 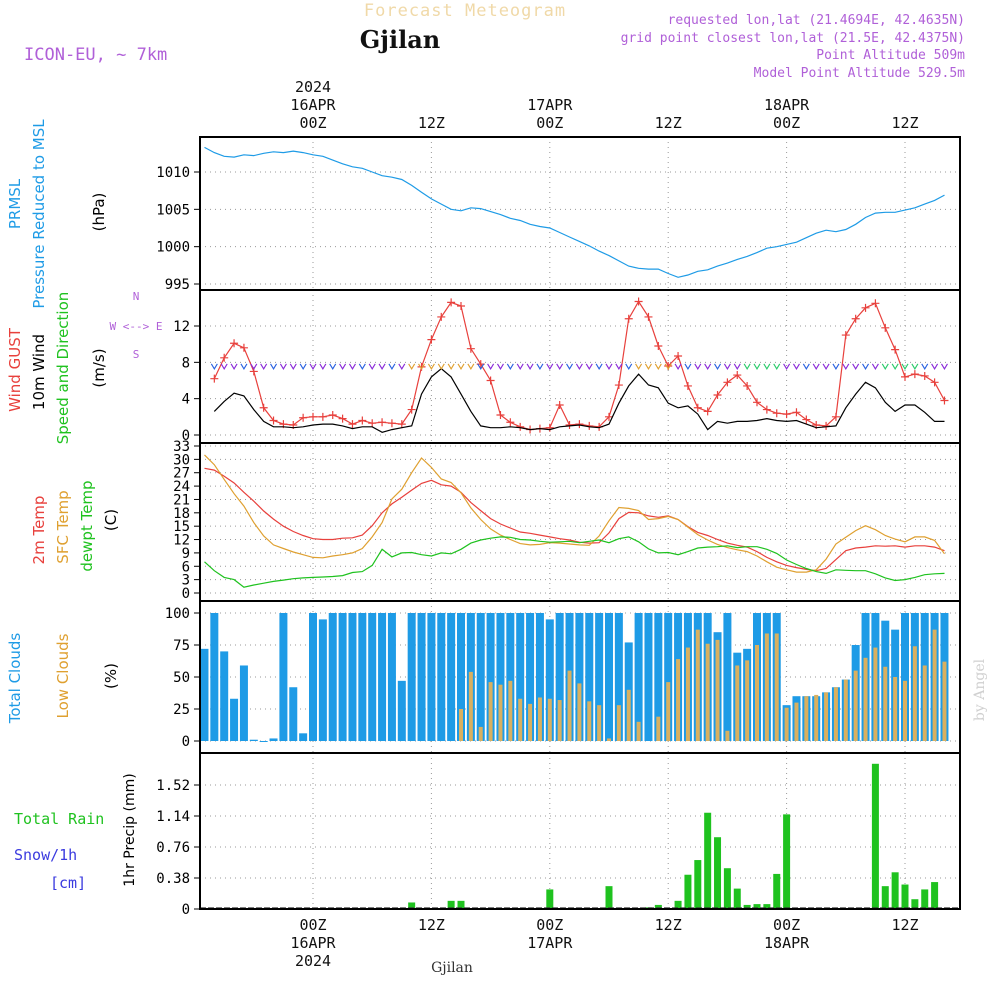 I want to click on y-tick-label: 15, so click(x=181, y=527).